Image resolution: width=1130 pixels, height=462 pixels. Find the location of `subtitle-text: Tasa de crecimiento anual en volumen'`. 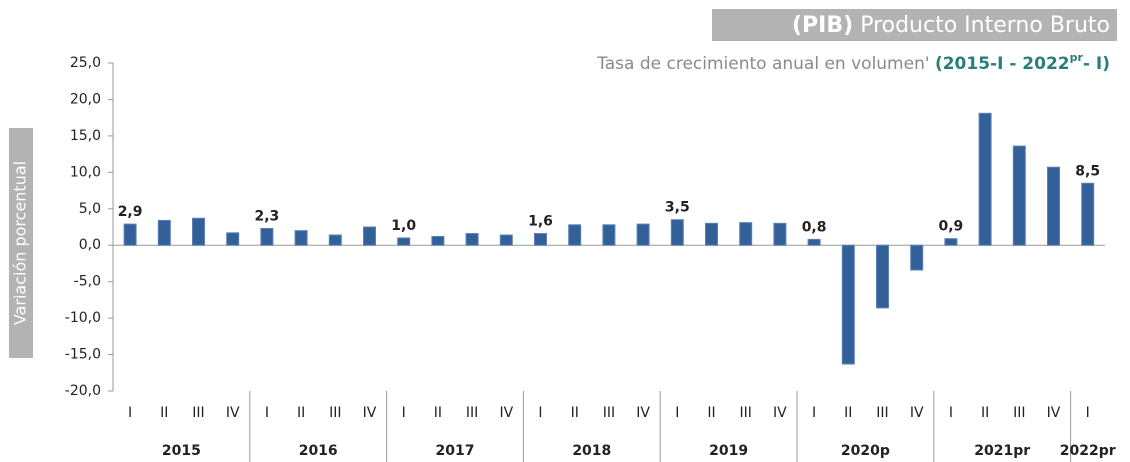

subtitle-text: Tasa de crecimiento anual en volumen' is located at coordinates (762, 64).